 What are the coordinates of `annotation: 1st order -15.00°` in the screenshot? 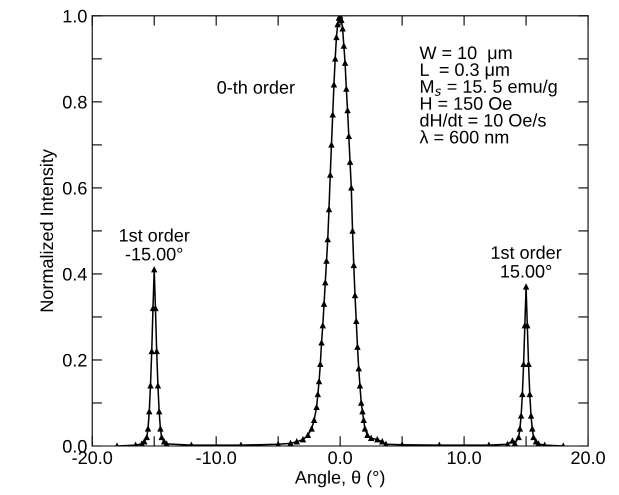 It's located at (155, 244).